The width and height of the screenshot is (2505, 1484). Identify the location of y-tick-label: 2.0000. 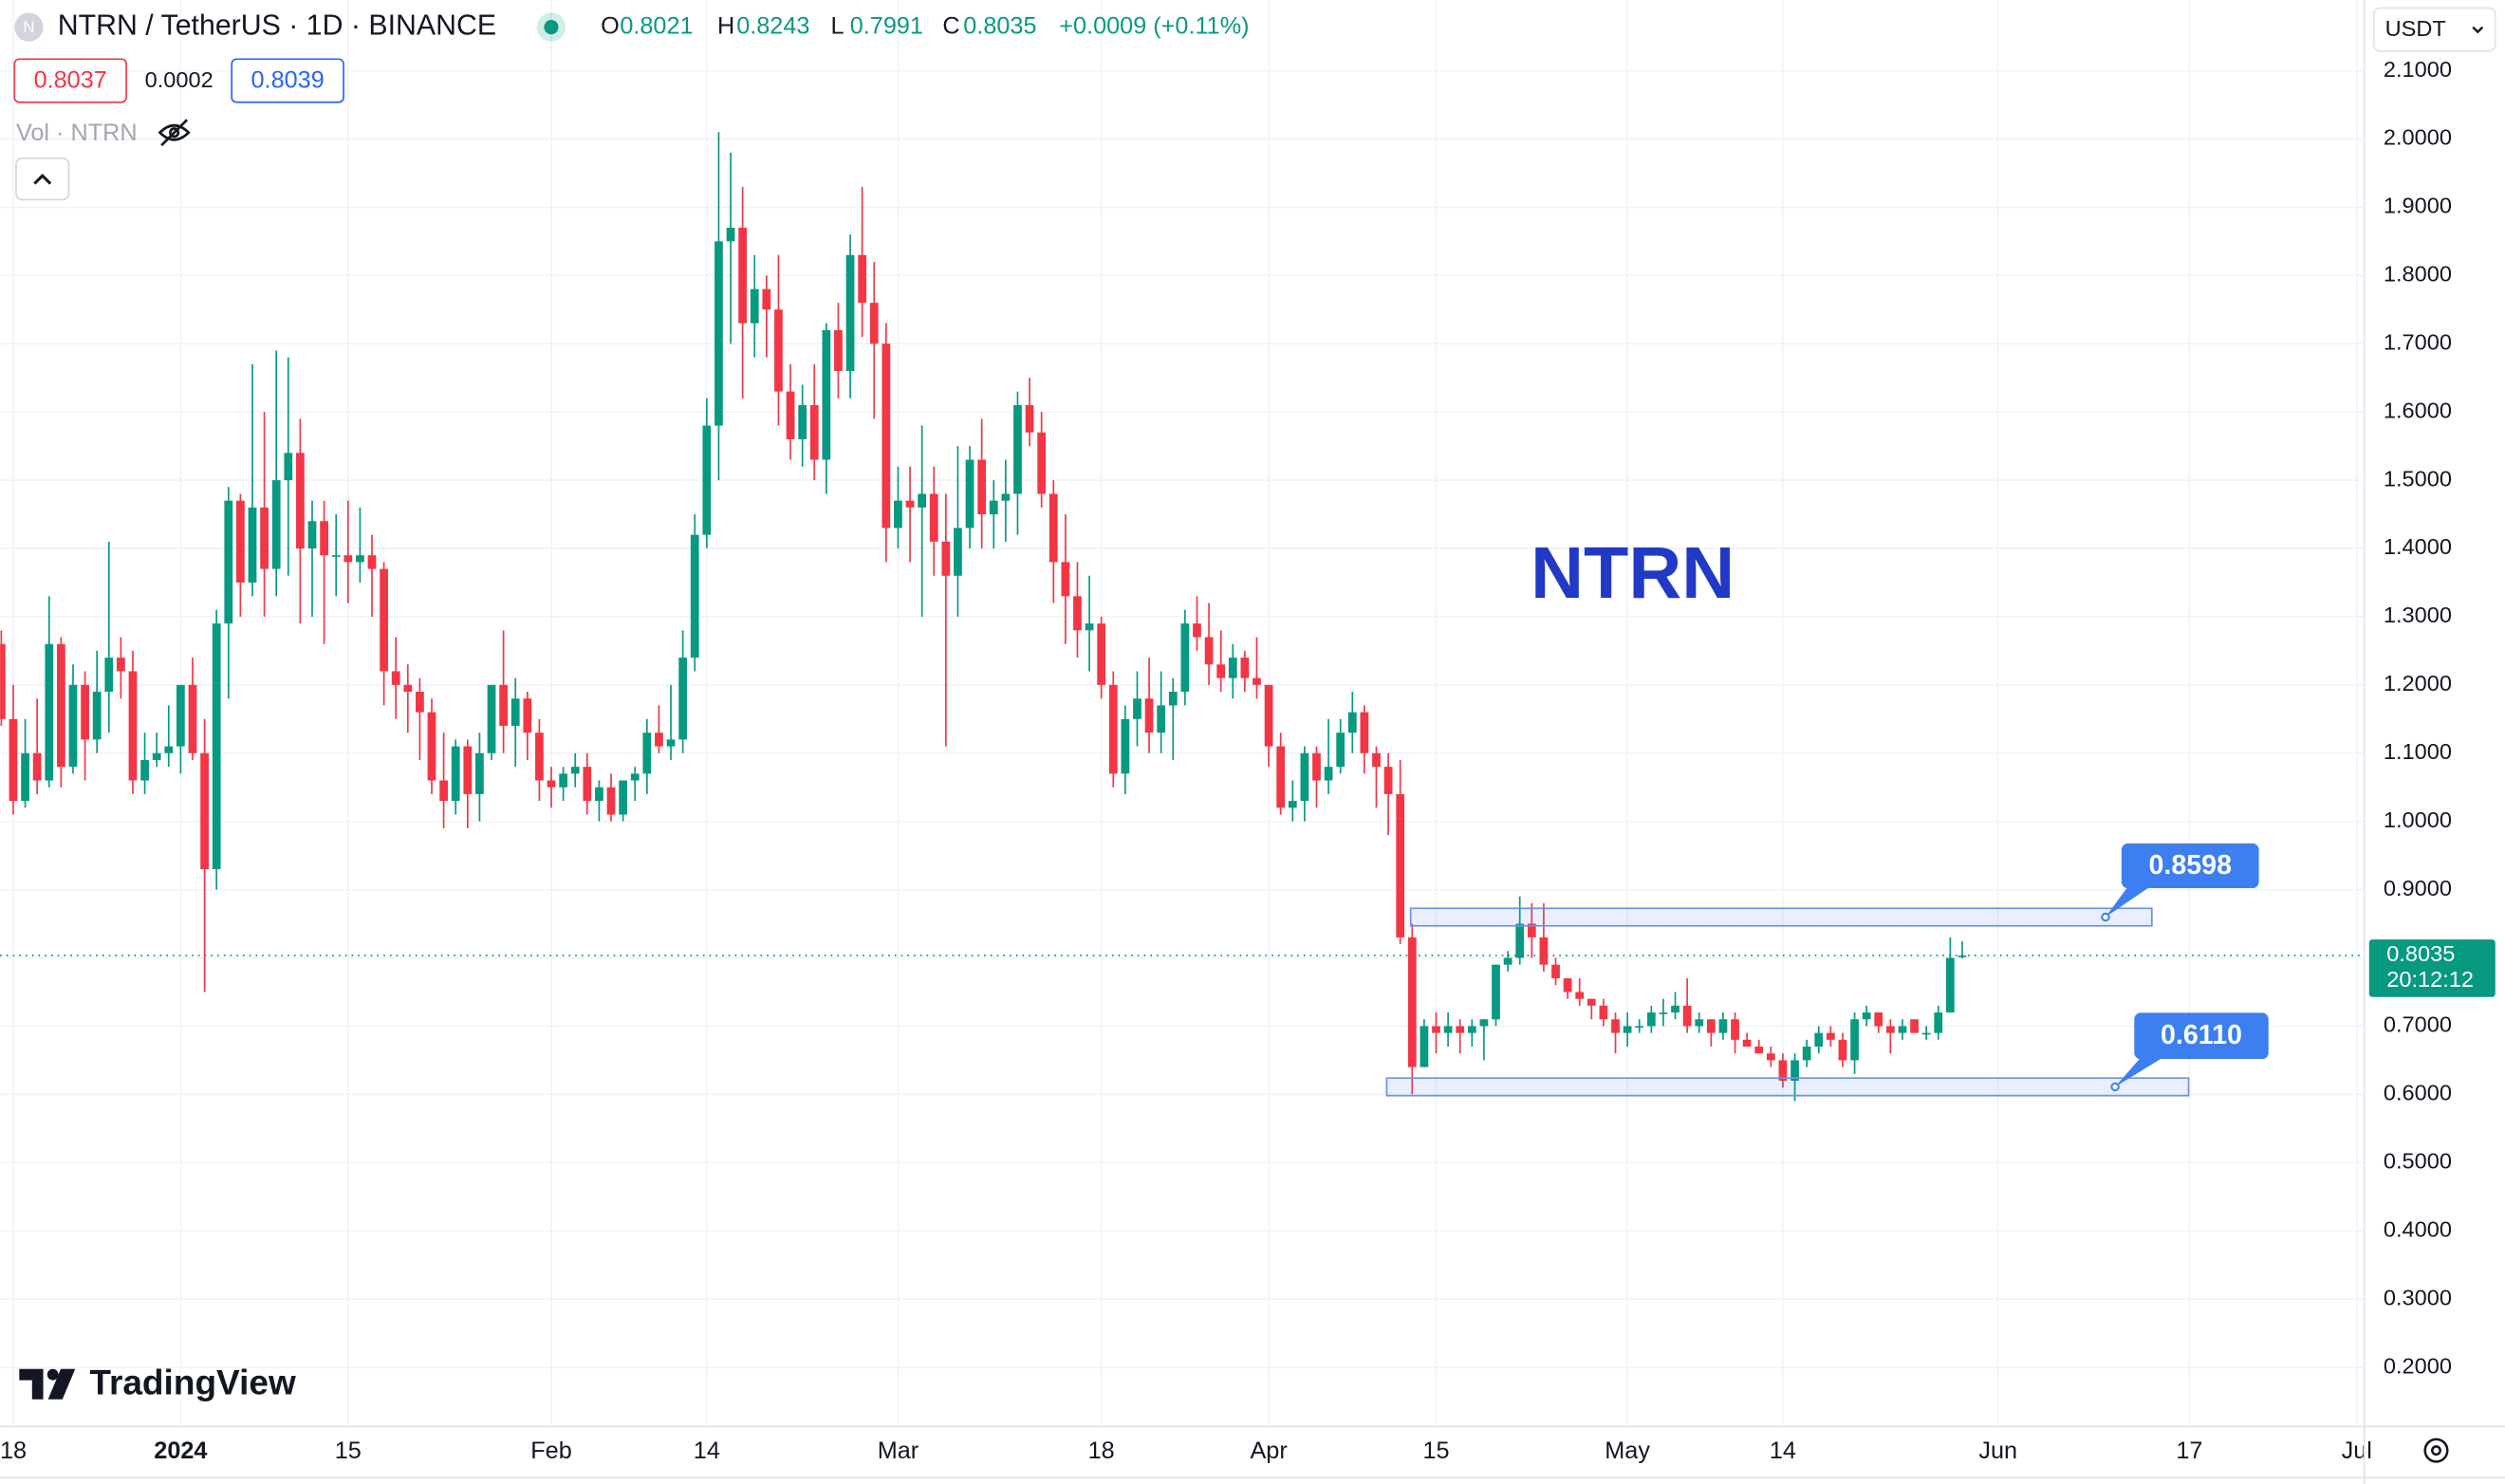
(2418, 138).